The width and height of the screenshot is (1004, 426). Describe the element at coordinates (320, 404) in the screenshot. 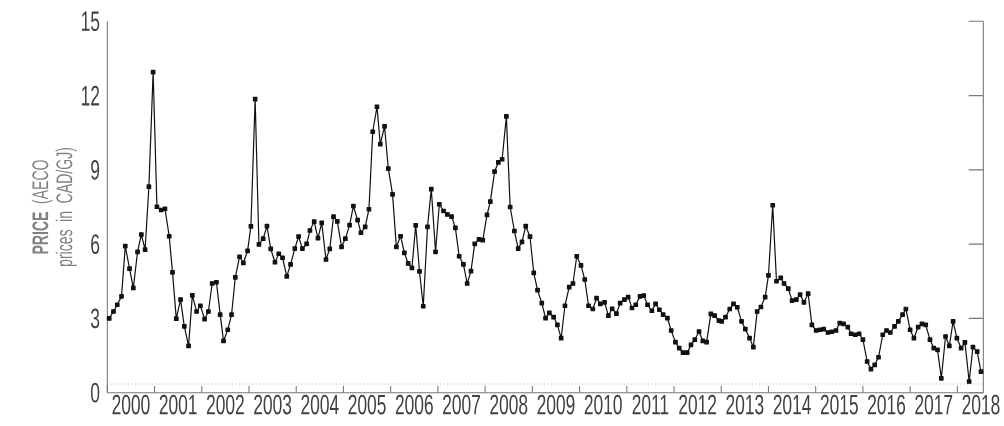

I see `x-tick-label: 2004` at that location.